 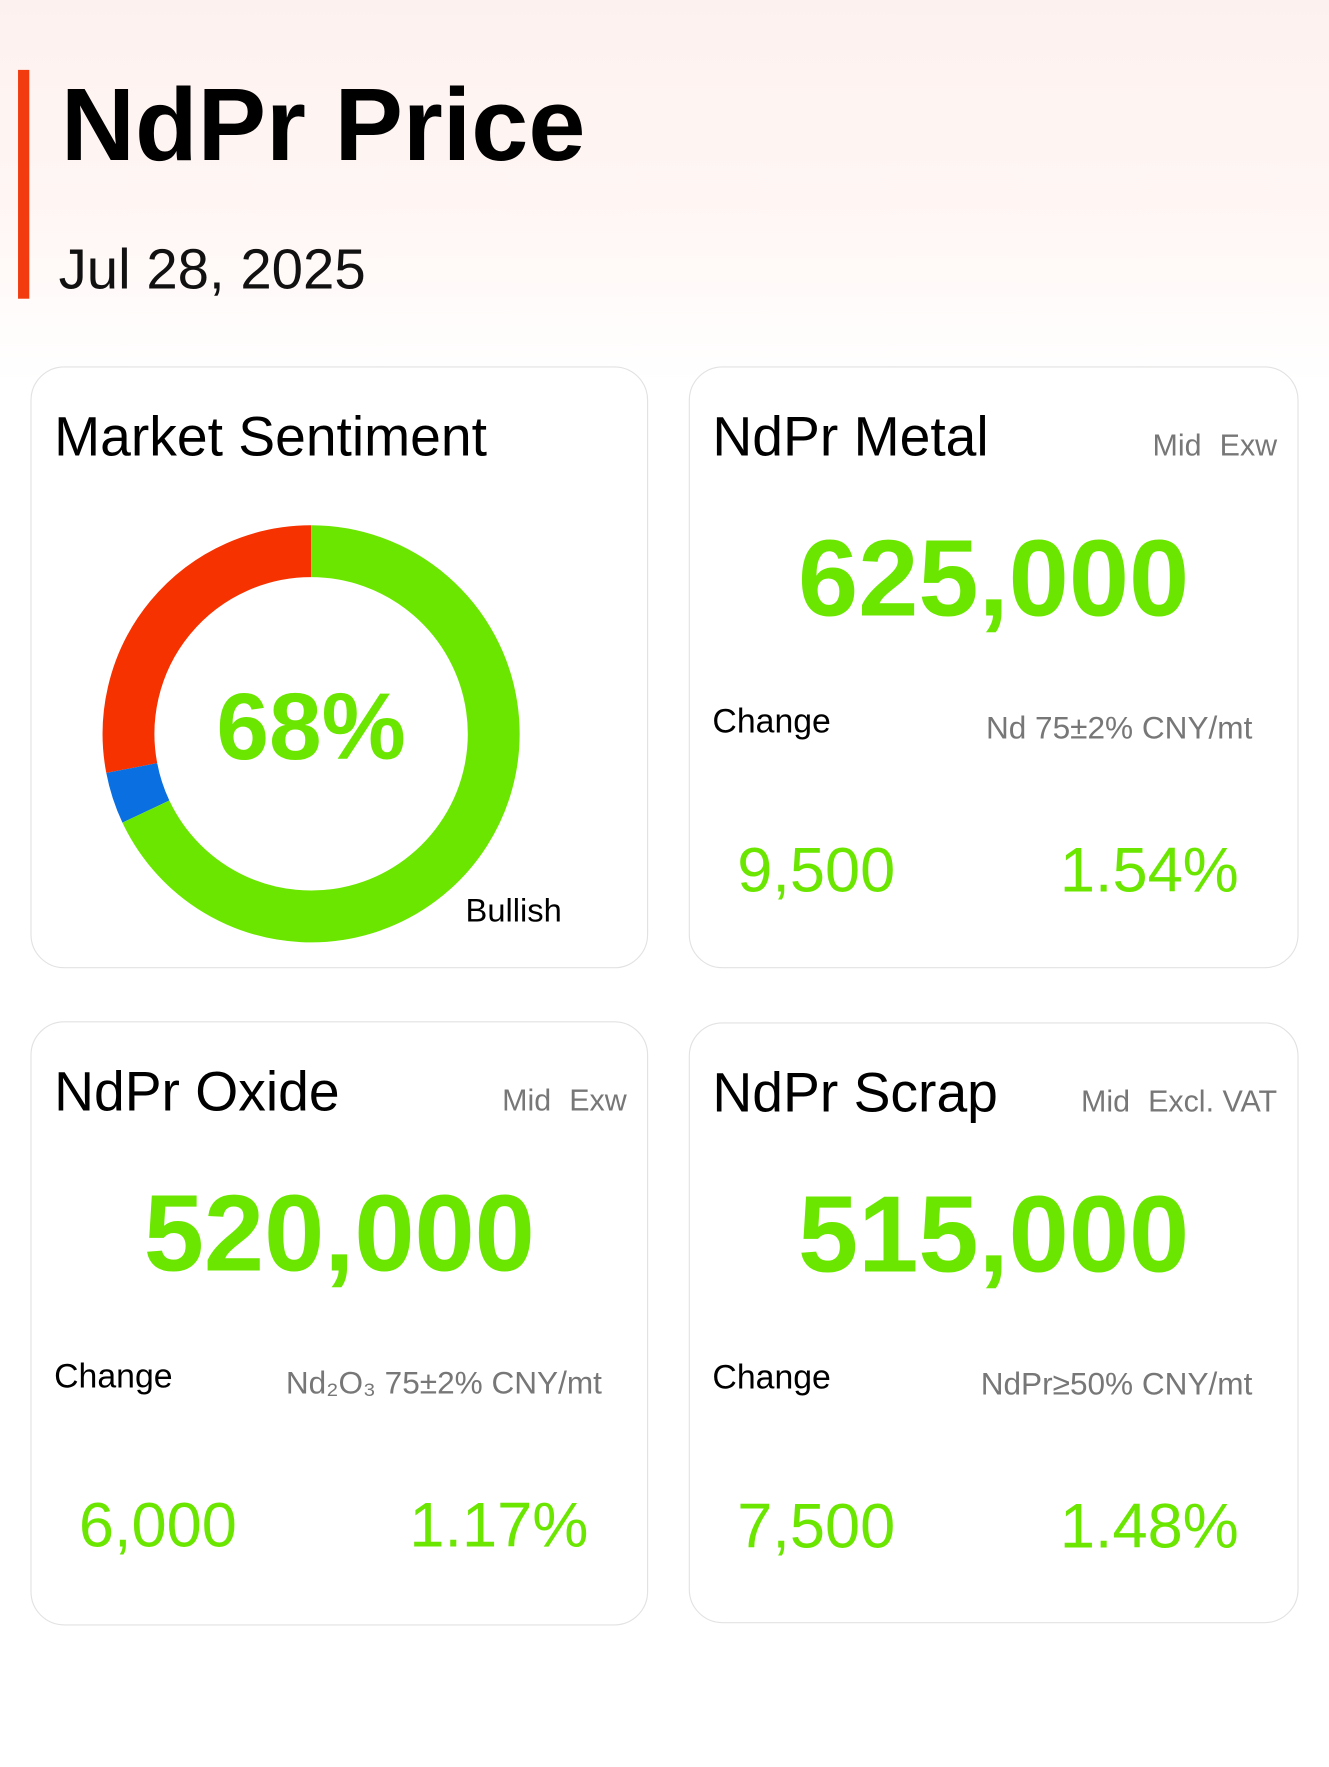 What do you see at coordinates (816, 870) in the screenshot?
I see `change-value: 9,500` at bounding box center [816, 870].